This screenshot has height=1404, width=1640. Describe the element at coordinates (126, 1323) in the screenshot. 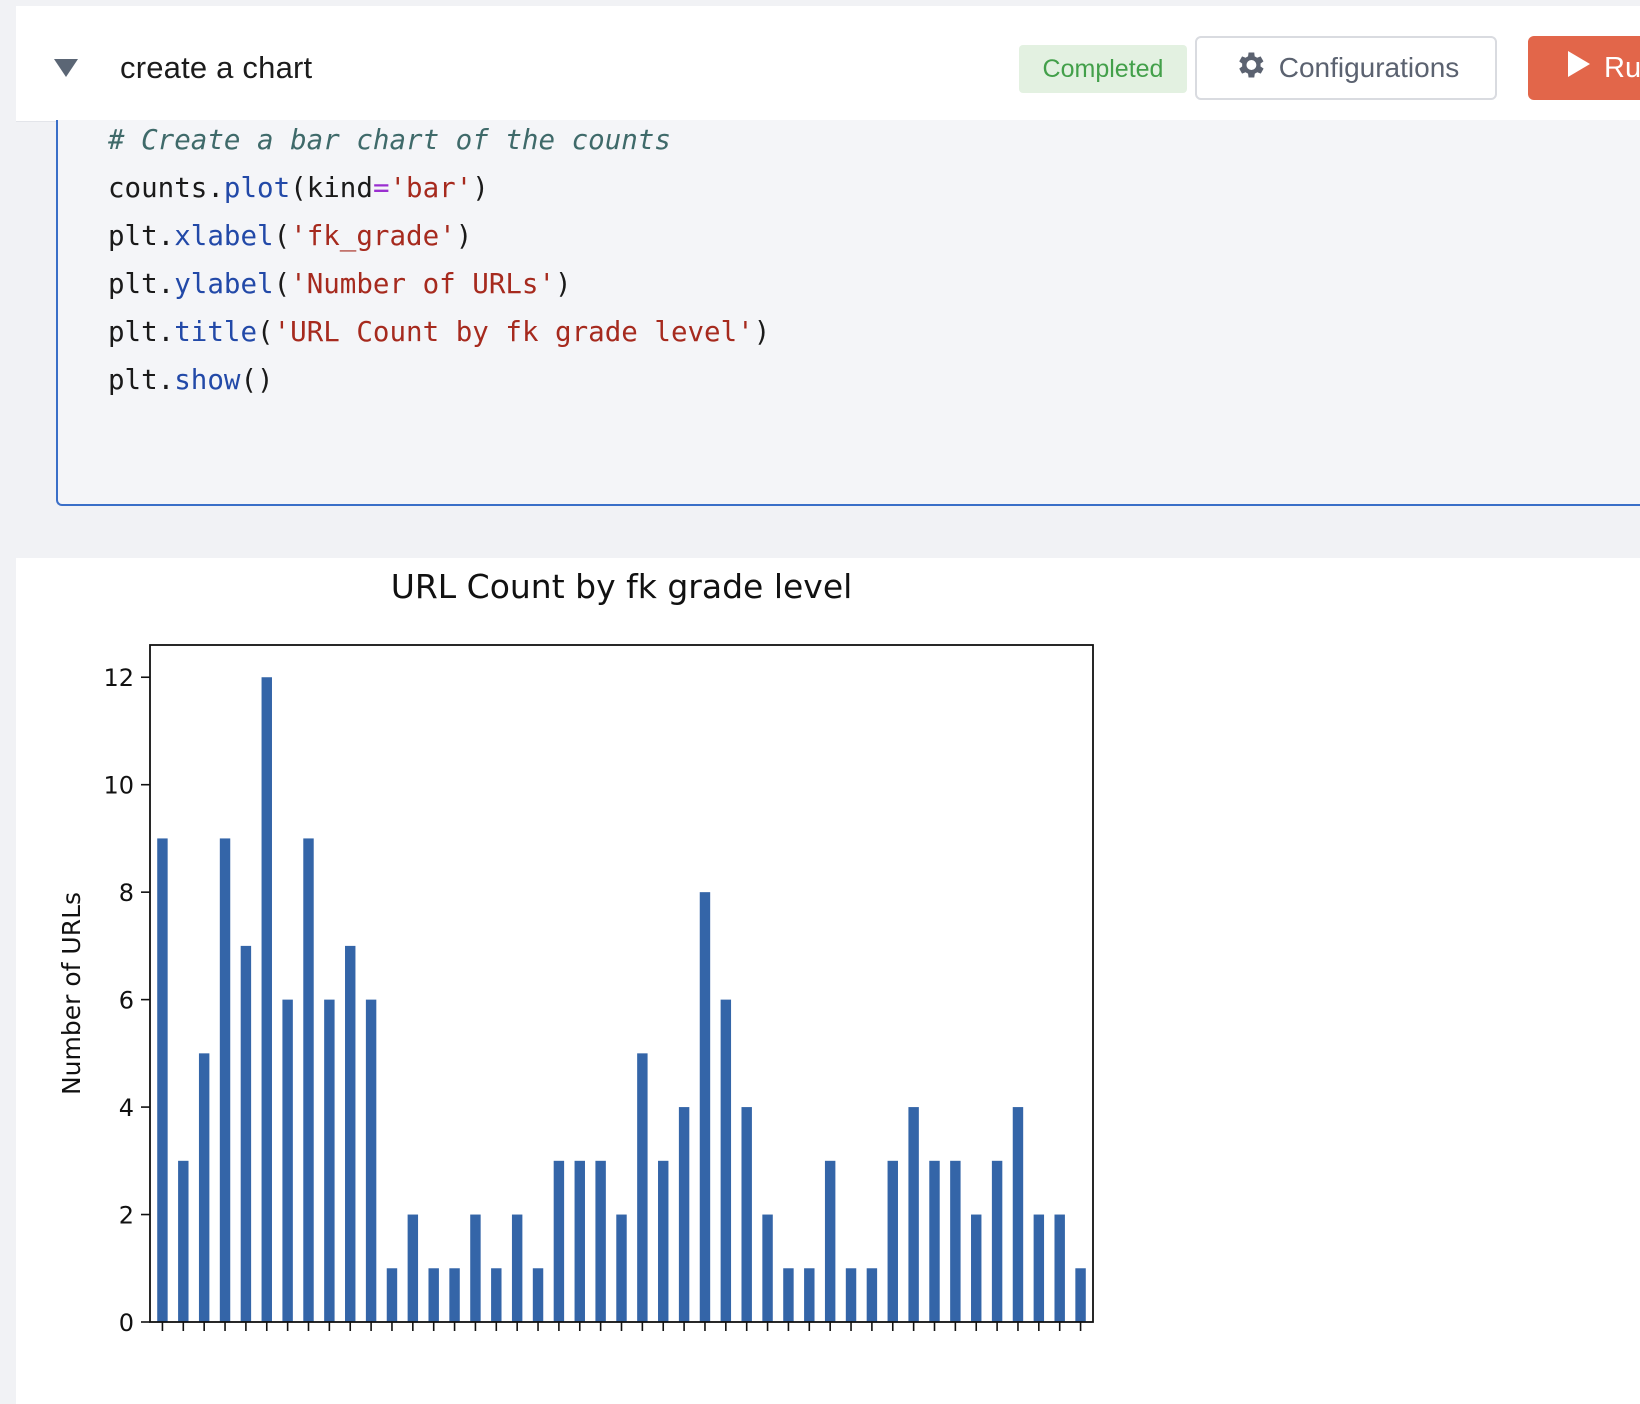

I see `y-tick-label: 0` at that location.